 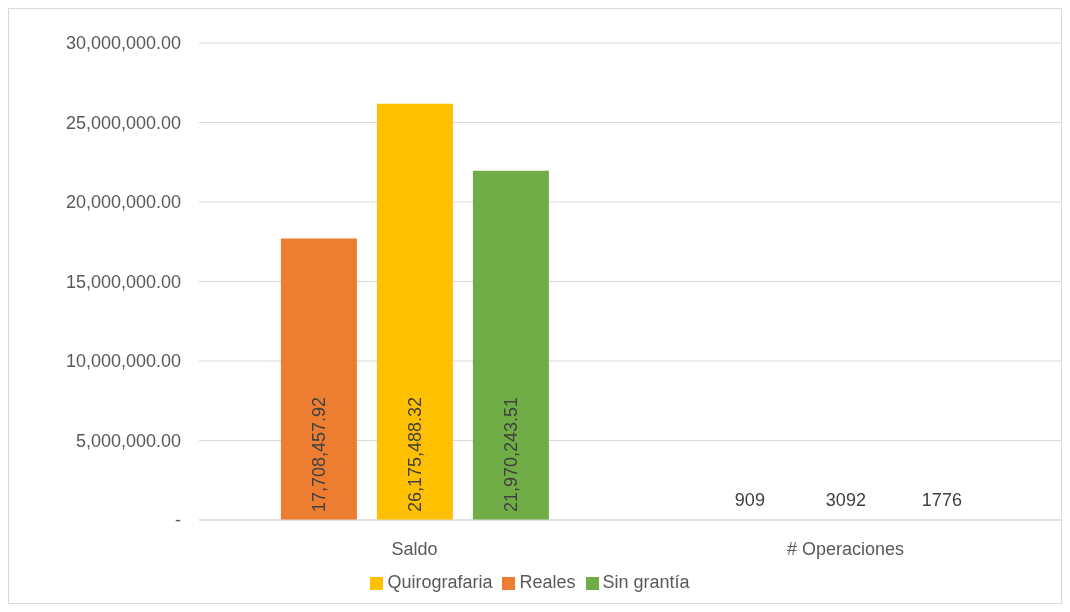 What do you see at coordinates (178, 520) in the screenshot?
I see `y-tick-label: -` at bounding box center [178, 520].